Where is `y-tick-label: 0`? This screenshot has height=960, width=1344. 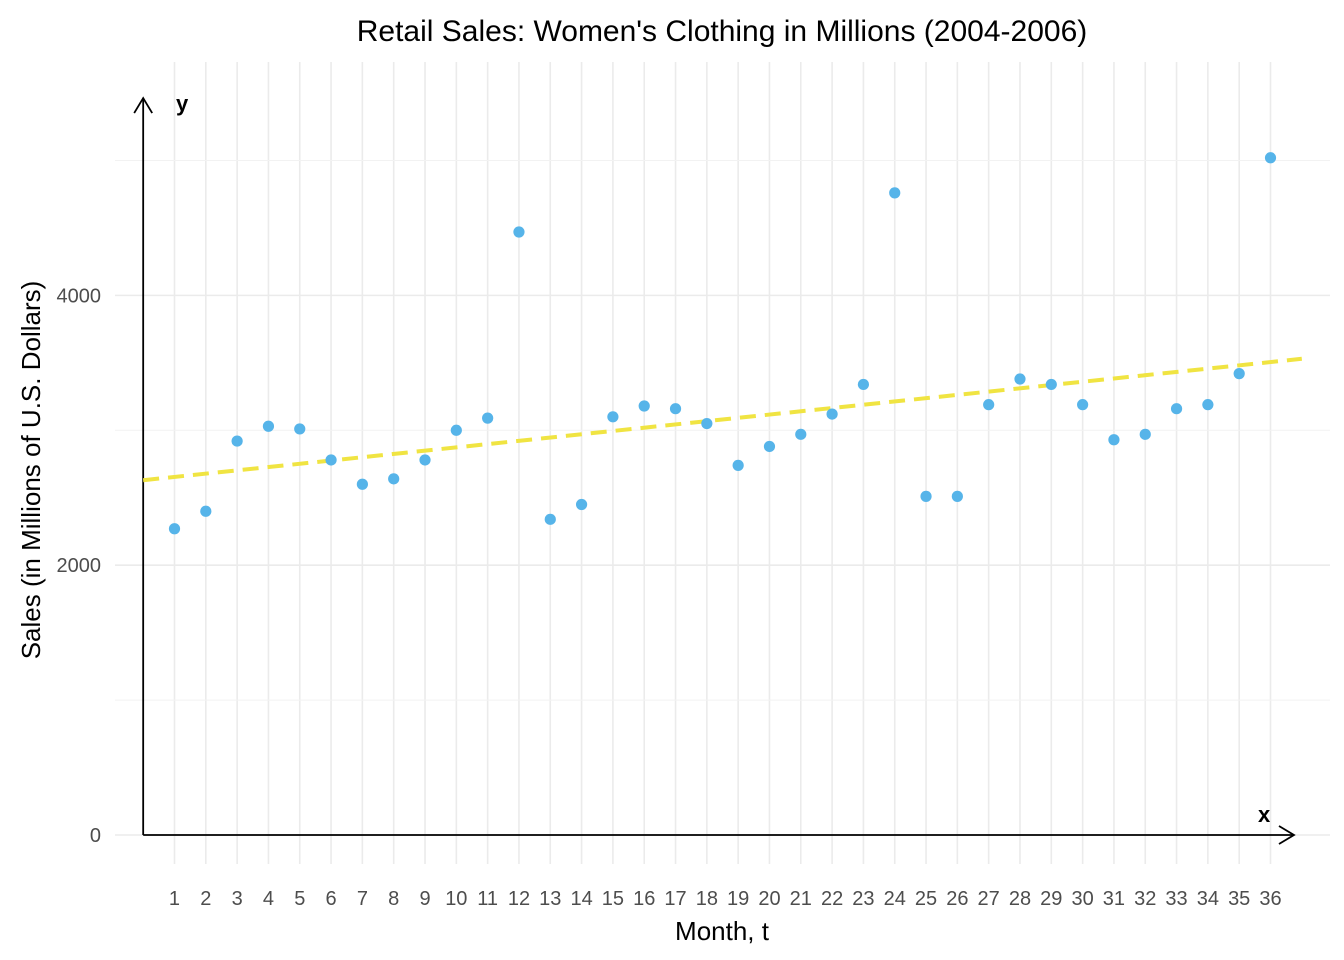
y-tick-label: 0 is located at coordinates (95, 836).